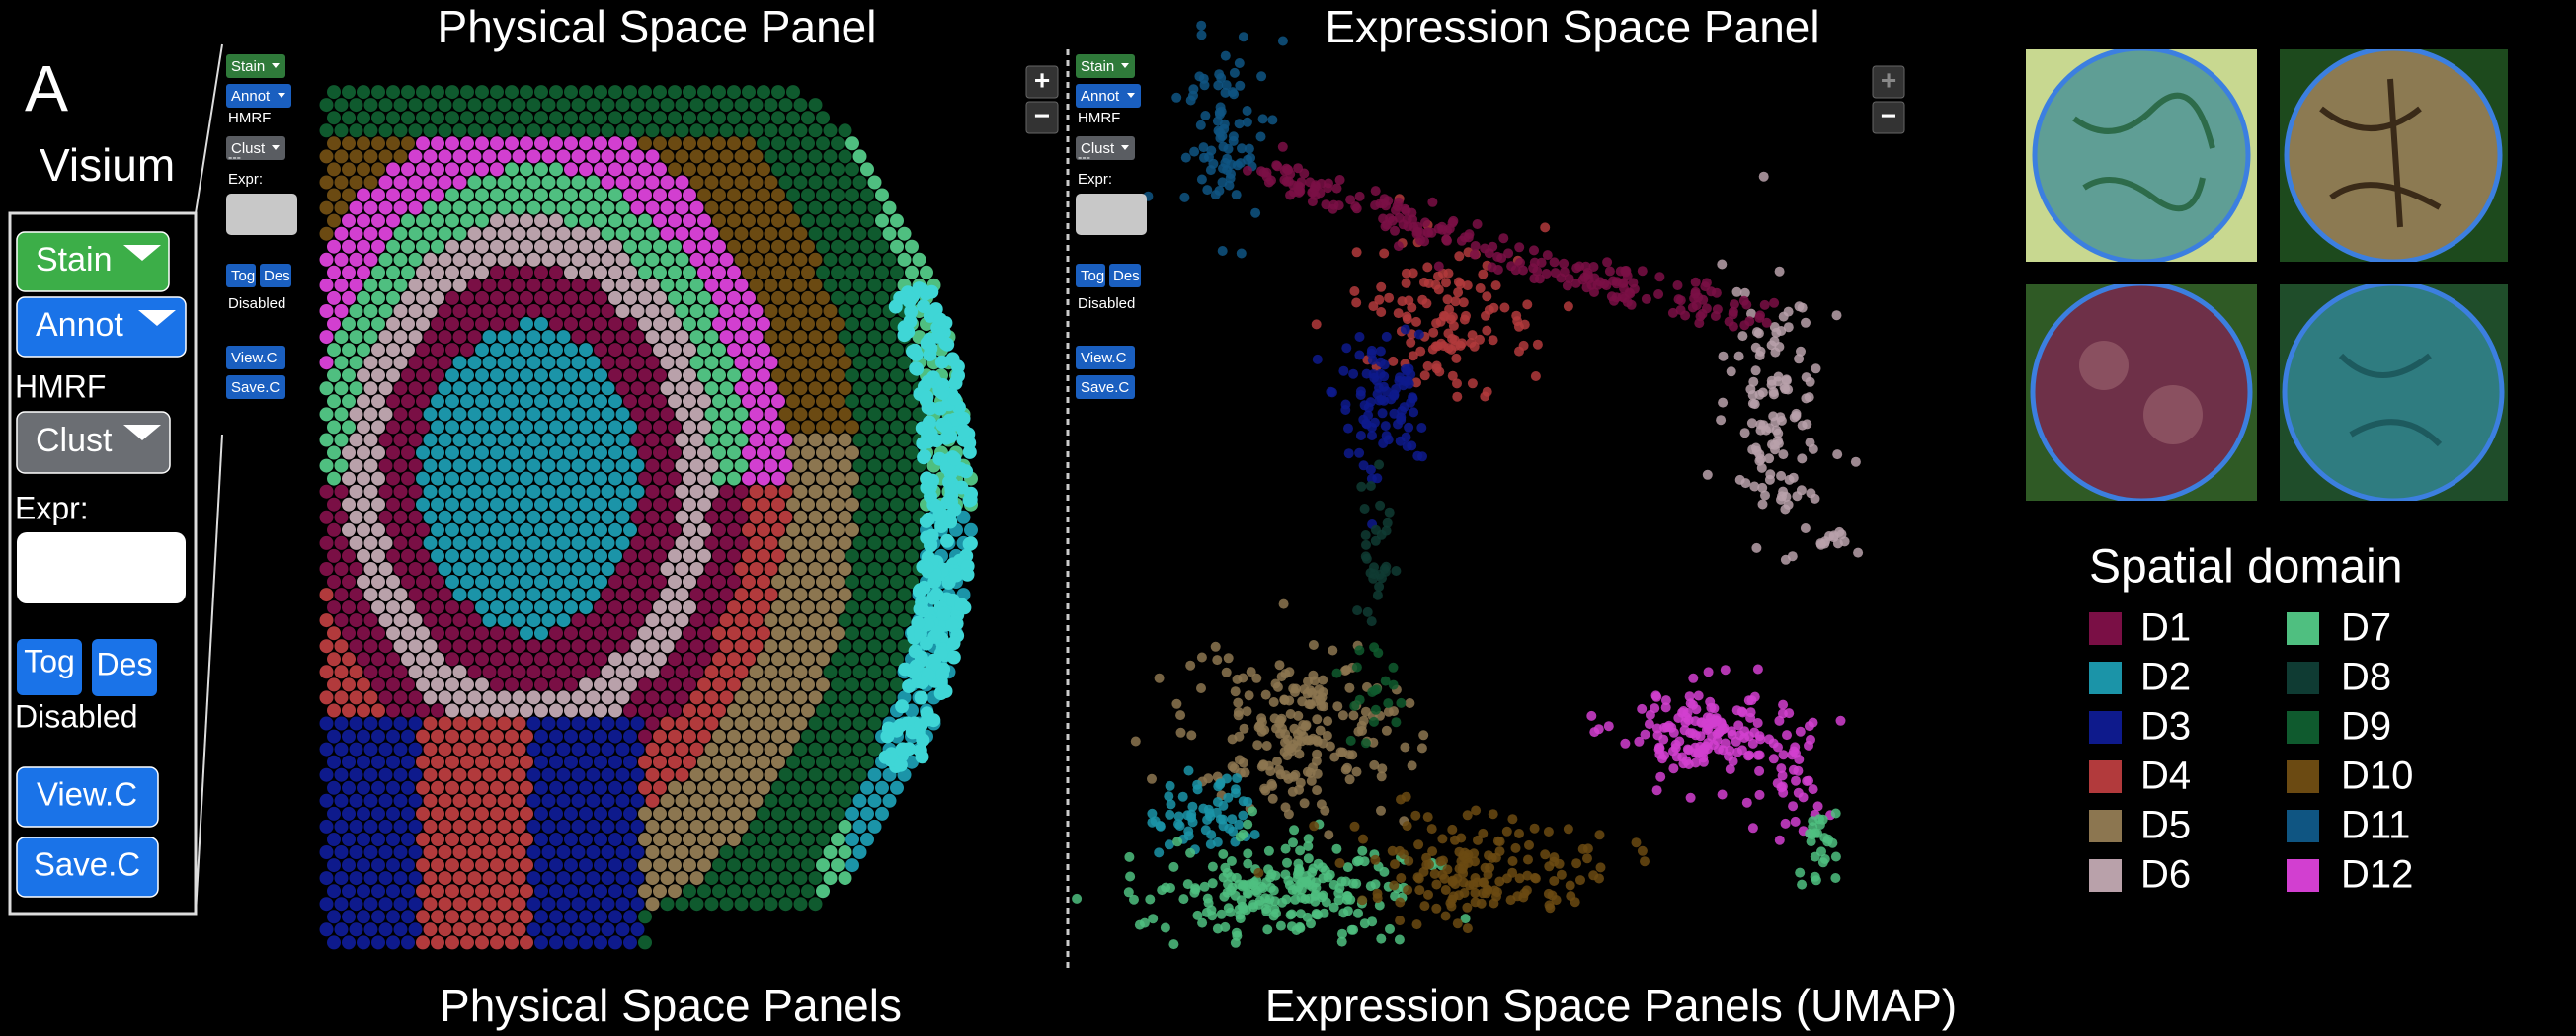 The height and width of the screenshot is (1036, 2576). Describe the element at coordinates (87, 867) in the screenshot. I see `save-button: Save.C` at that location.